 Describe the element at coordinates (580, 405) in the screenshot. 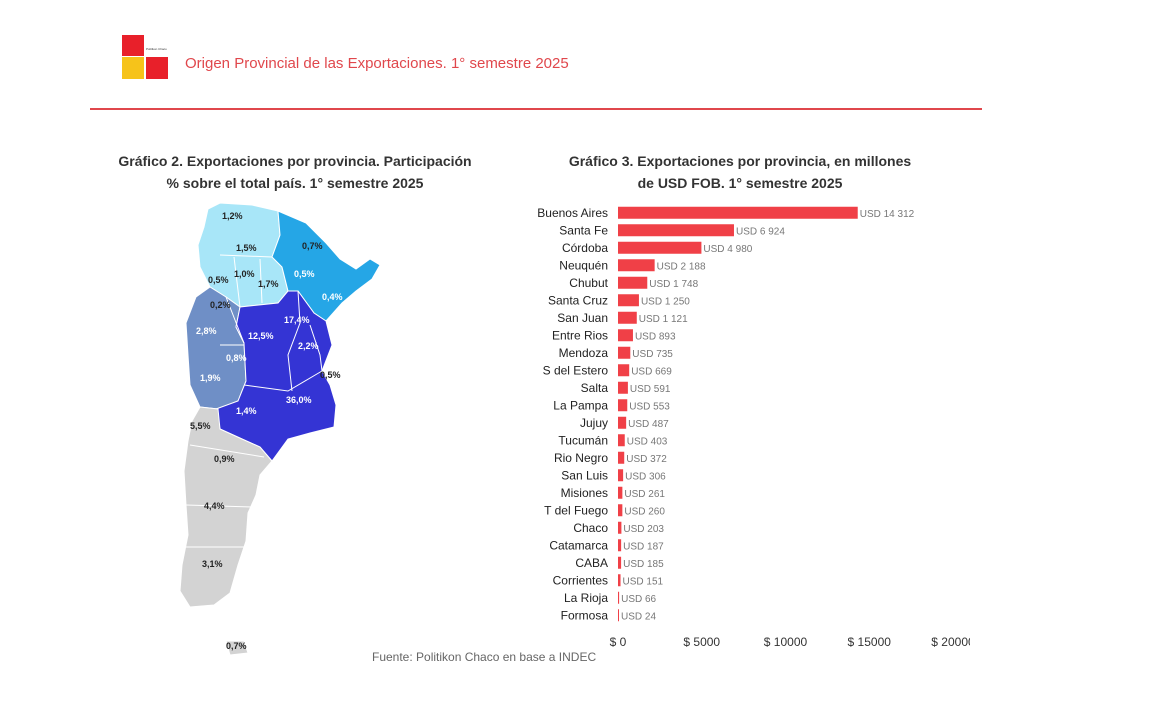

I see `category-label: La Pampa` at that location.